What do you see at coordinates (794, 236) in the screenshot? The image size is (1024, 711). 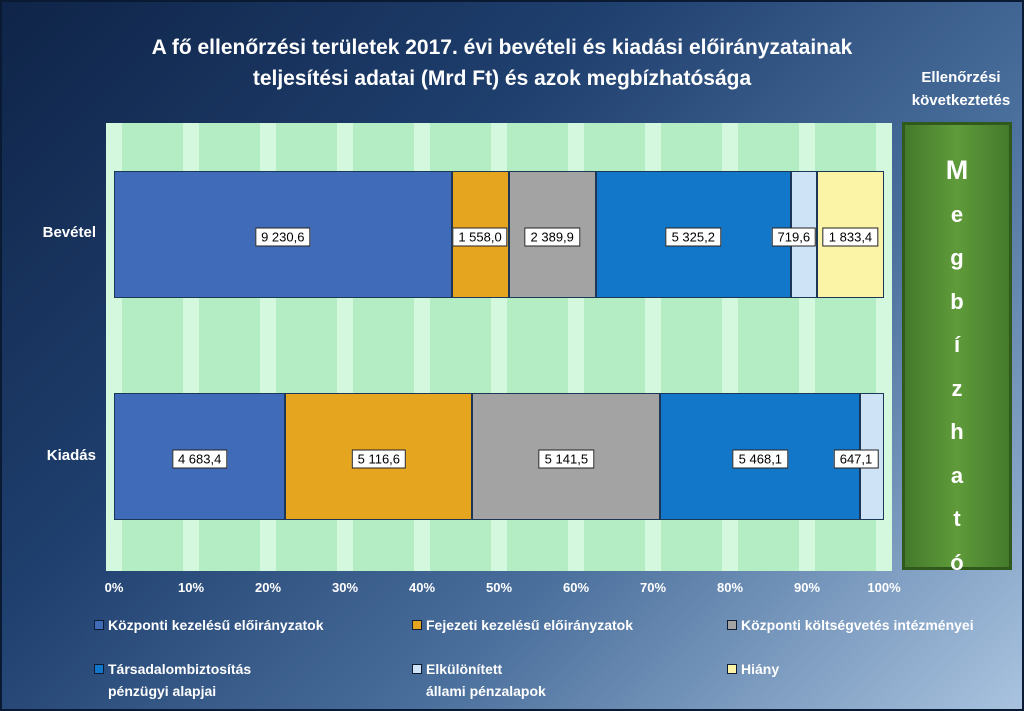 I see `data-label: 719,6` at bounding box center [794, 236].